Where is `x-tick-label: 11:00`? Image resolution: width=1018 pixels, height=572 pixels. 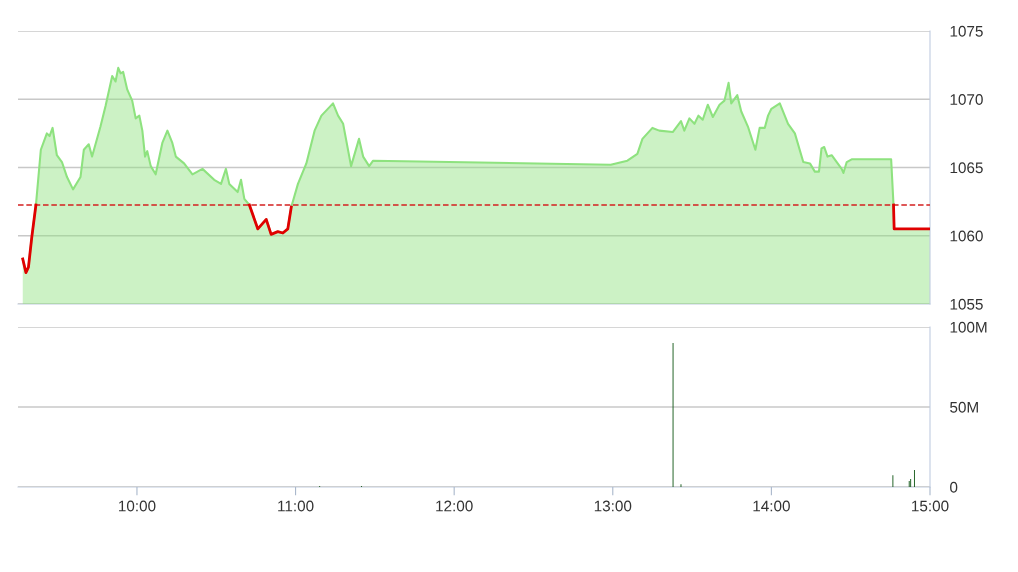
x-tick-label: 11:00 is located at coordinates (296, 506).